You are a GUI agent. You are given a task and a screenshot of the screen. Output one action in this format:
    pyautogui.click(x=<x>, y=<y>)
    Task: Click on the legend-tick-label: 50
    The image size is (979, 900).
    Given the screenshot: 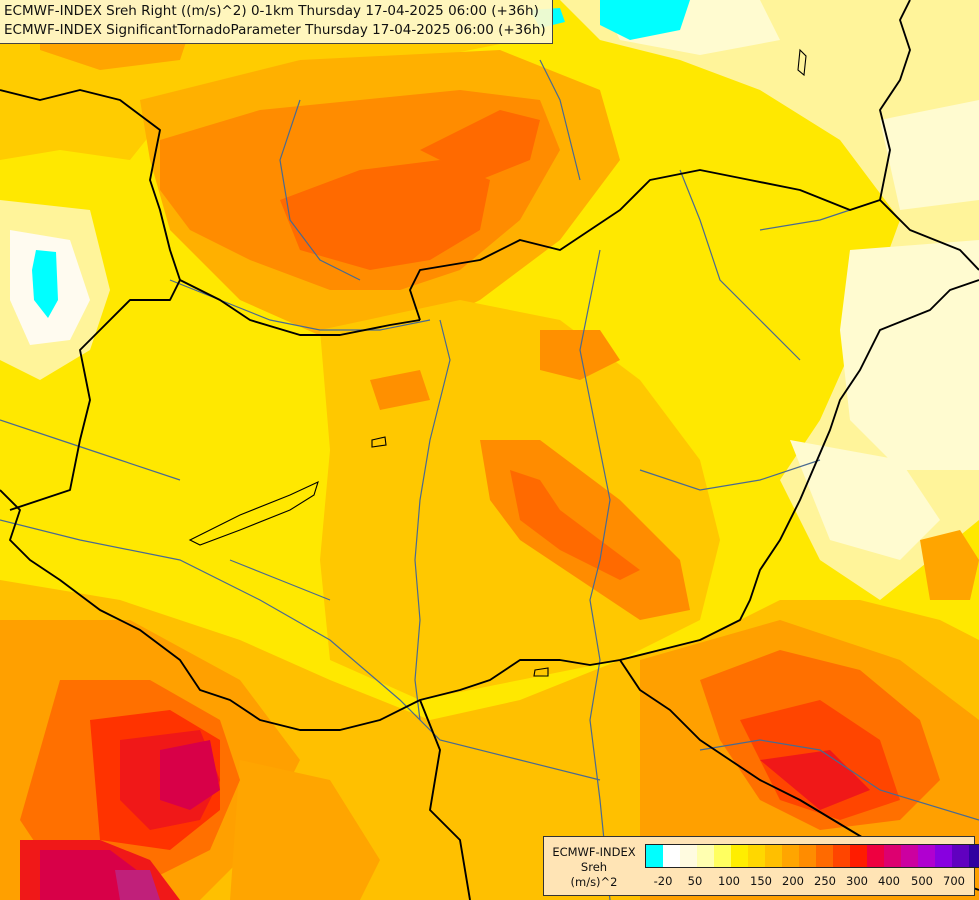 What is the action you would take?
    pyautogui.click(x=695, y=881)
    